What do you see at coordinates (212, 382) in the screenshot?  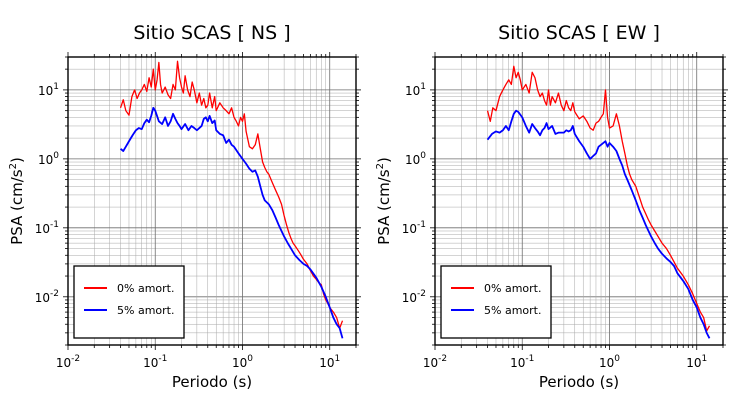 I see `x-axis-label-ns: Periodo (s)` at bounding box center [212, 382].